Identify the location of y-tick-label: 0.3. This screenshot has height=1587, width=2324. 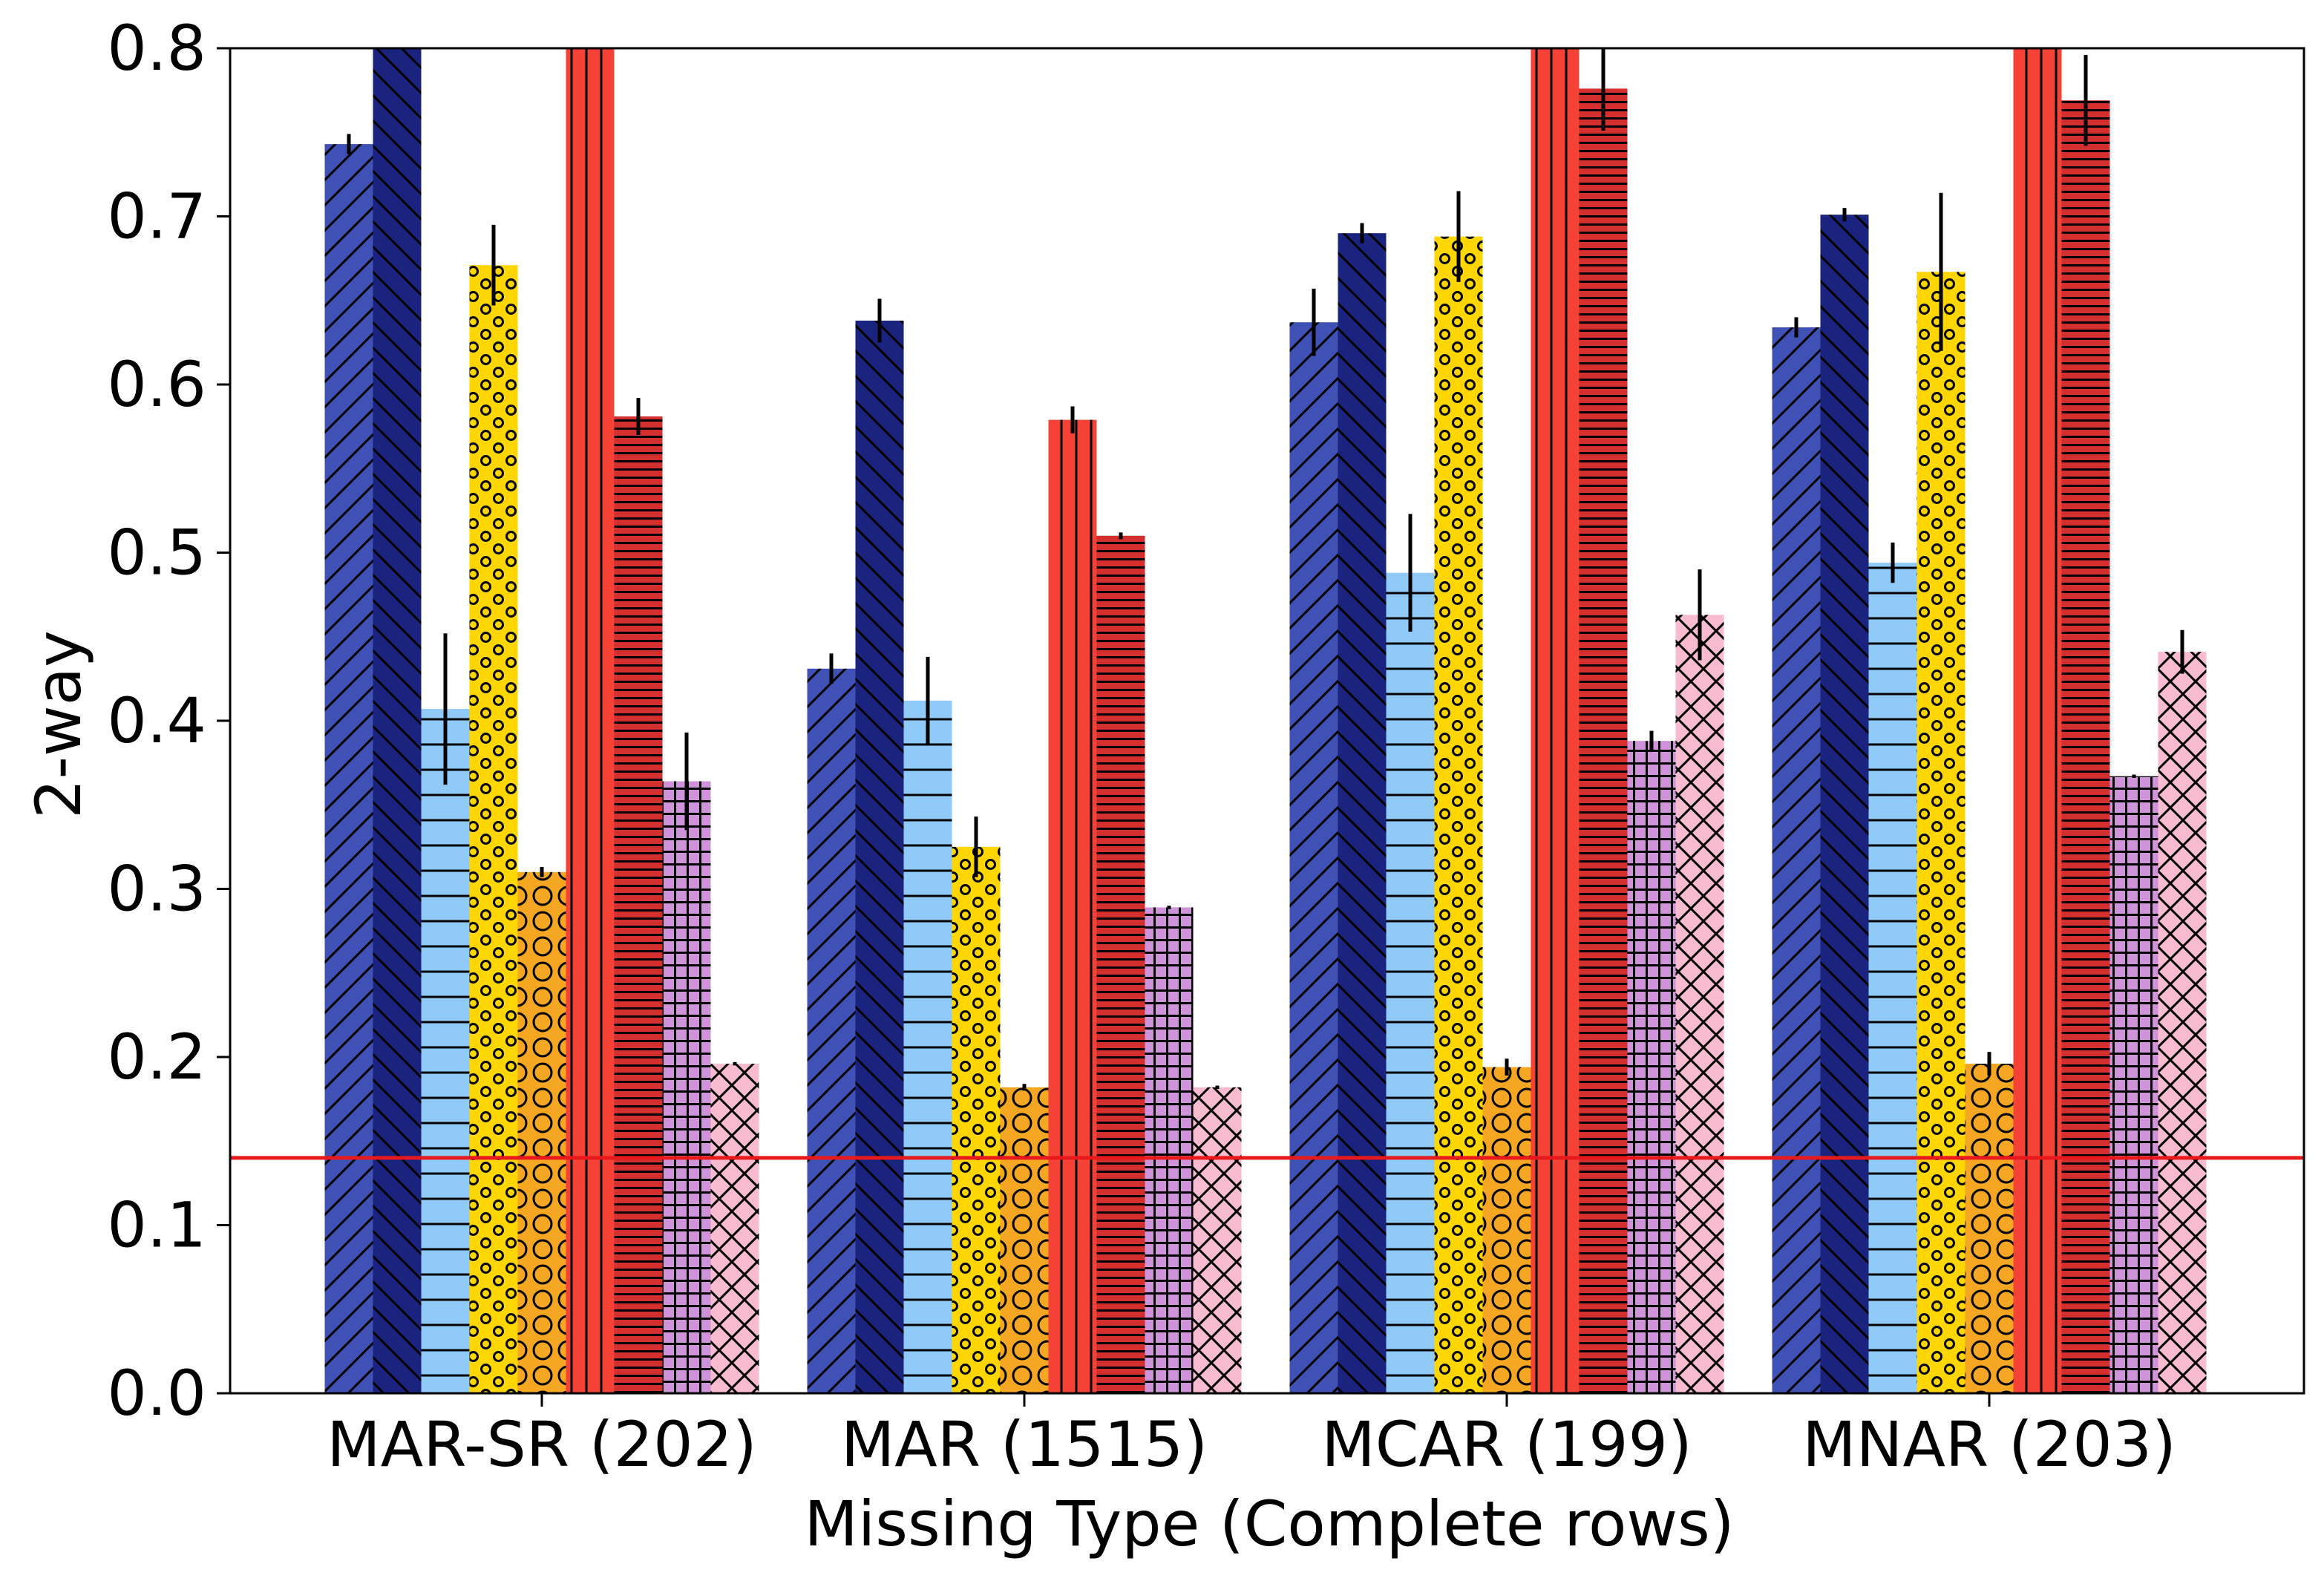
(156, 889).